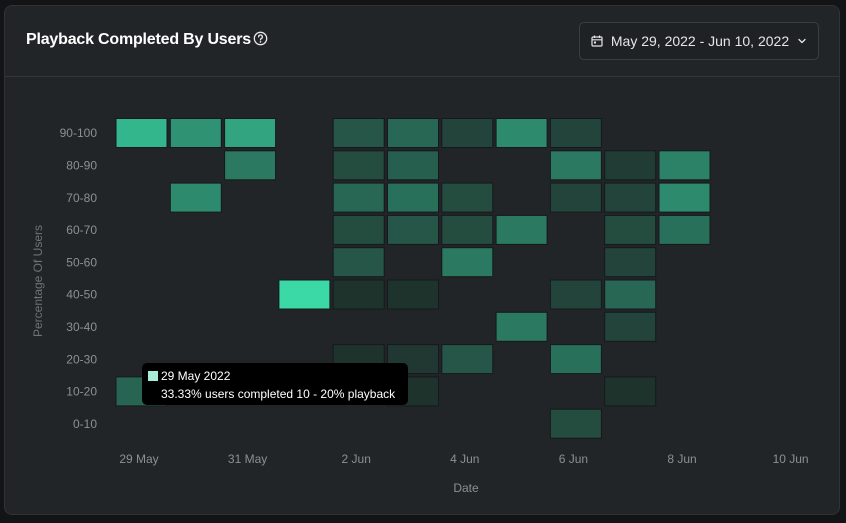  What do you see at coordinates (81, 359) in the screenshot?
I see `y-tick-label: 20-30` at bounding box center [81, 359].